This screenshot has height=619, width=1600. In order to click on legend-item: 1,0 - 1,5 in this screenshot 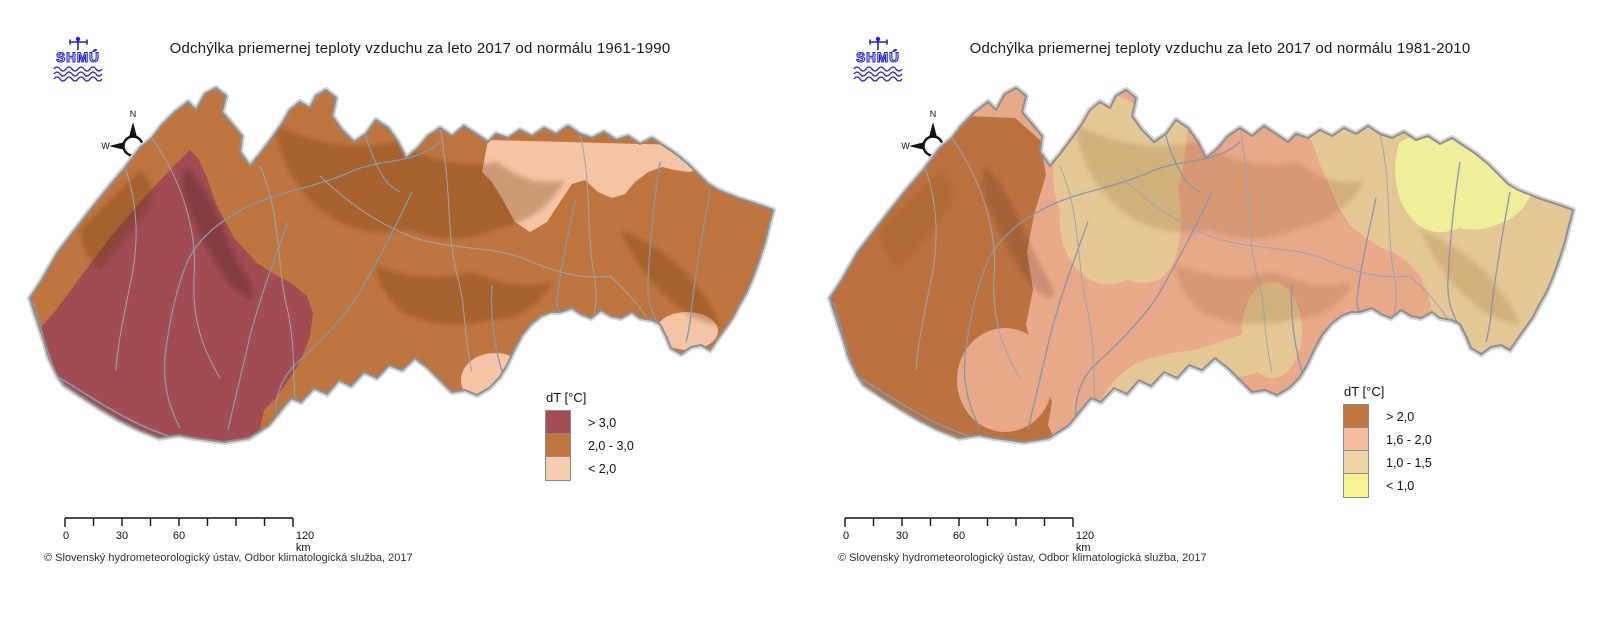, I will do `click(1388, 462)`.